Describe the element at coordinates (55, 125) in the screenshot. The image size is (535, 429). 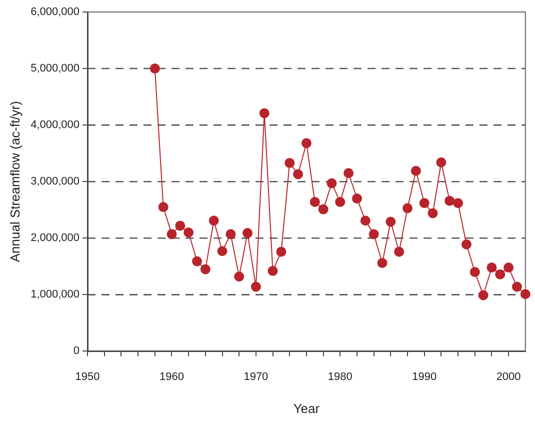
I see `y-tick-label: 4,000,000` at that location.